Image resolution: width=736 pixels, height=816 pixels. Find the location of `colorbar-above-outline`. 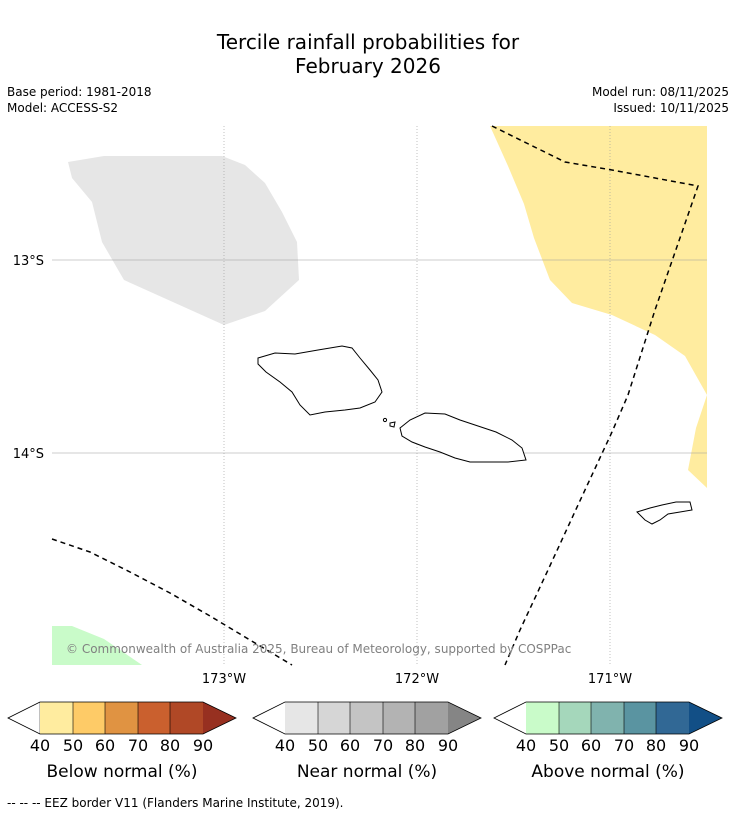

colorbar-above-outline is located at coordinates (608, 718).